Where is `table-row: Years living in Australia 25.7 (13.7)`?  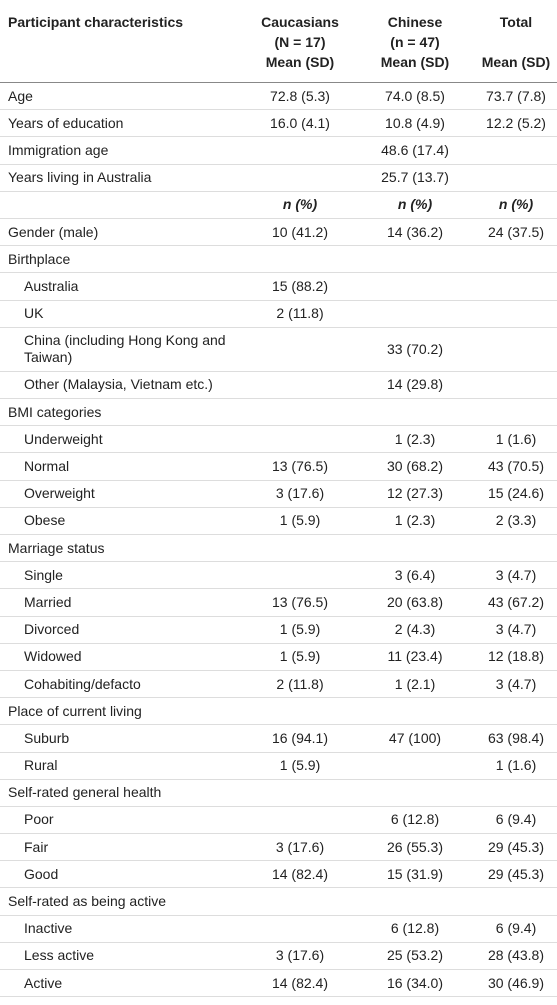 table-row: Years living in Australia 25.7 (13.7) is located at coordinates (278, 178).